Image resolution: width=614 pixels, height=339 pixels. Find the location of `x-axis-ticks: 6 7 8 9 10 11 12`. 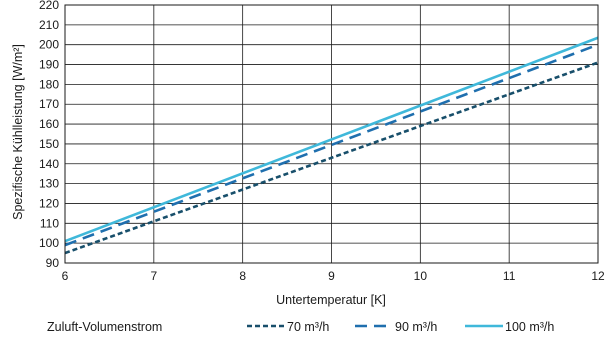

x-axis-ticks: 6 7 8 9 10 11 12 is located at coordinates (333, 276).